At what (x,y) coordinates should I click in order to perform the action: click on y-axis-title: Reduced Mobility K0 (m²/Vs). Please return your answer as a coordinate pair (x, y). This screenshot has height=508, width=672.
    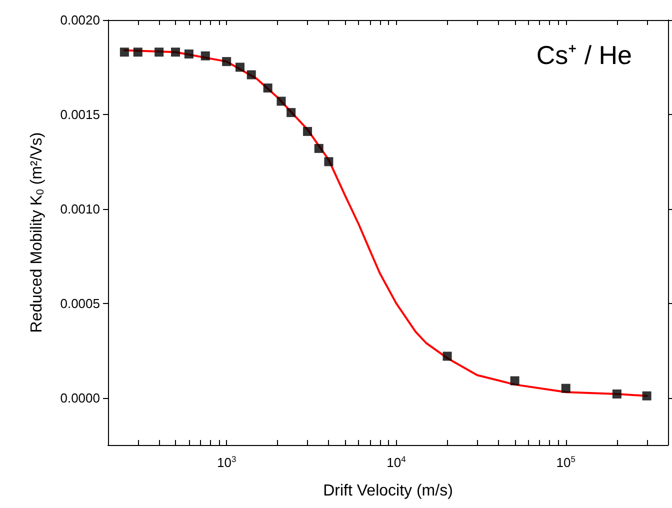
    Looking at the image, I should click on (37, 232).